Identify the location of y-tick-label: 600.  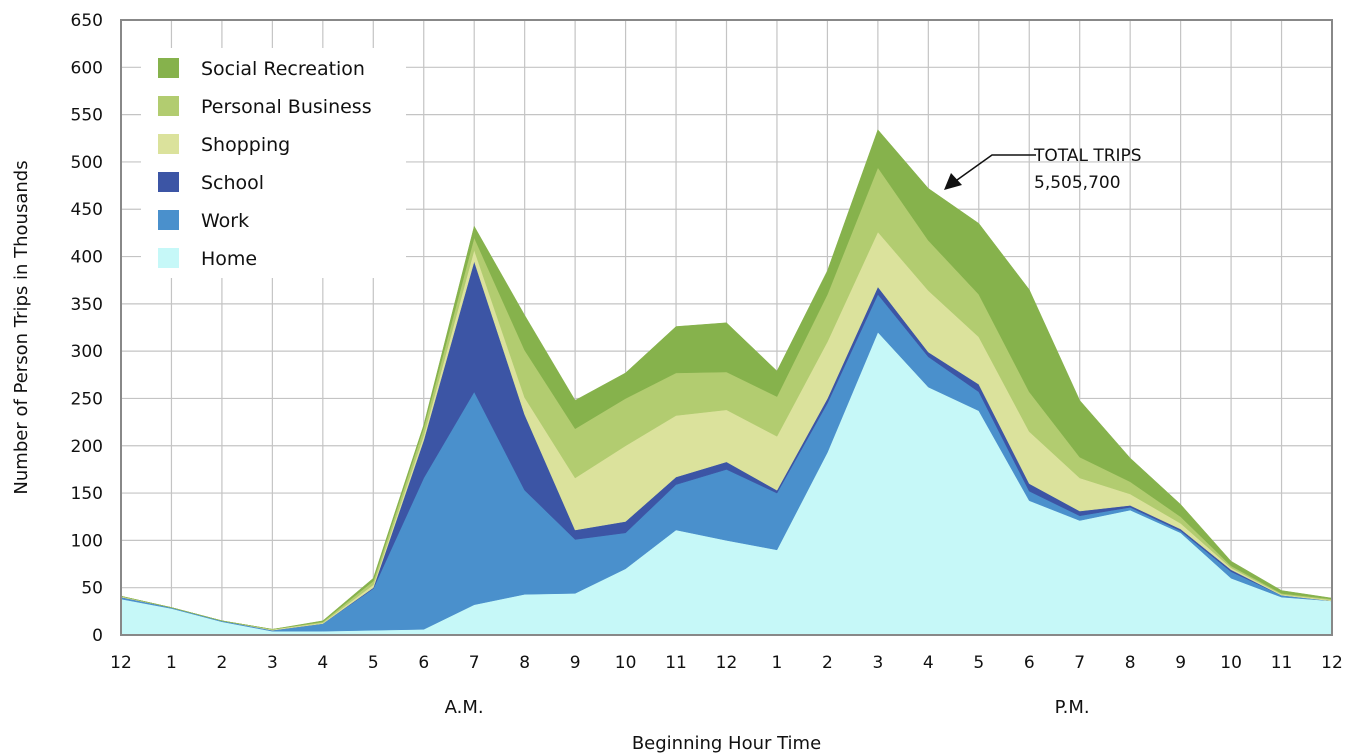
(87, 68).